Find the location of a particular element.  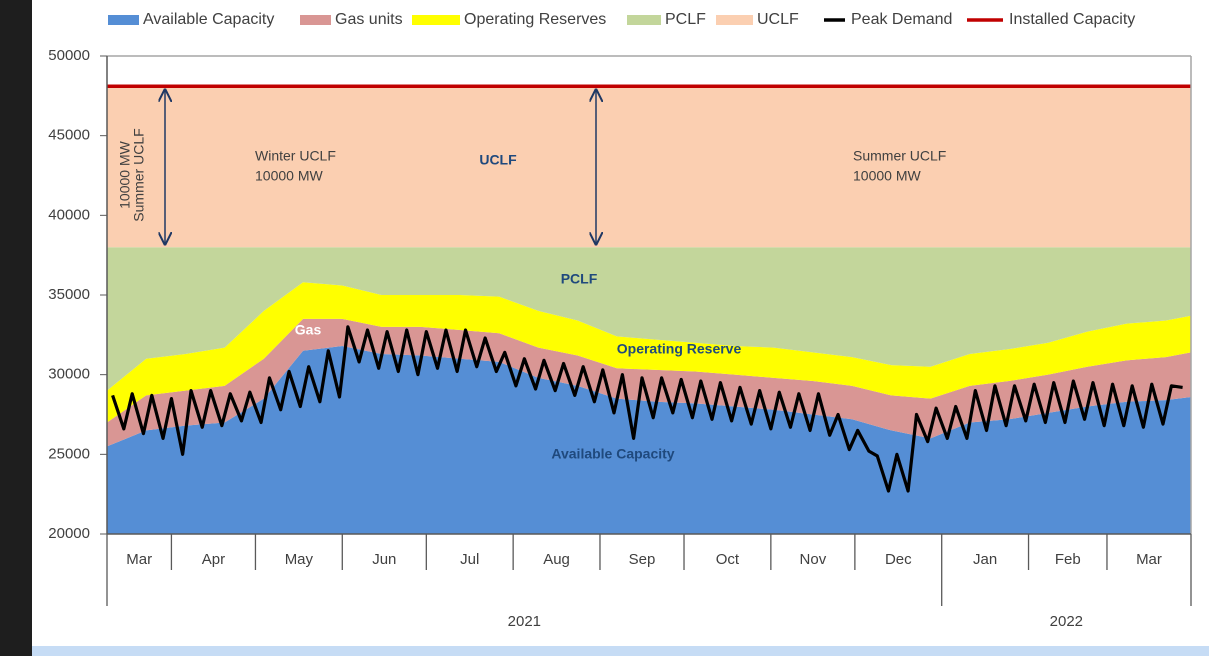

legend-label: Peak Demand is located at coordinates (901, 19).